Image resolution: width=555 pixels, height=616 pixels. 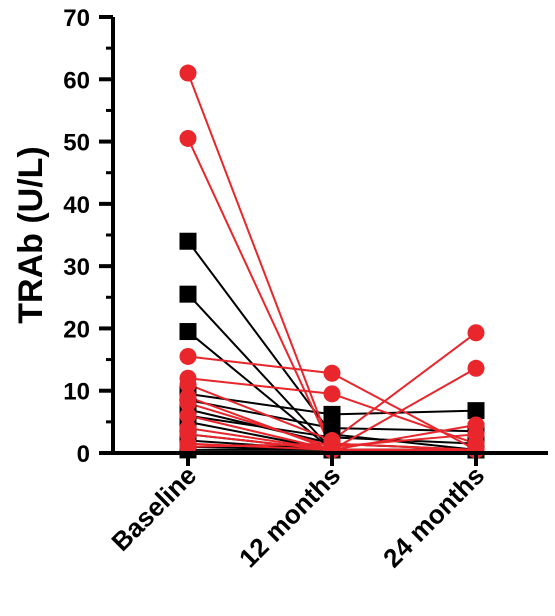 I want to click on y-tick-label: 0, so click(x=83, y=454).